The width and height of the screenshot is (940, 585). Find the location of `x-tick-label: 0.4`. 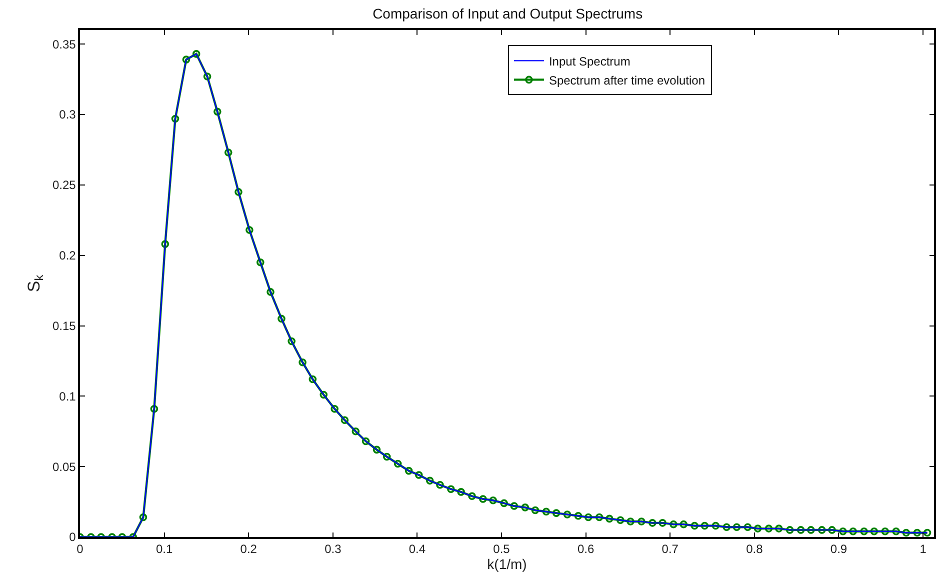

x-tick-label: 0.4 is located at coordinates (417, 549).